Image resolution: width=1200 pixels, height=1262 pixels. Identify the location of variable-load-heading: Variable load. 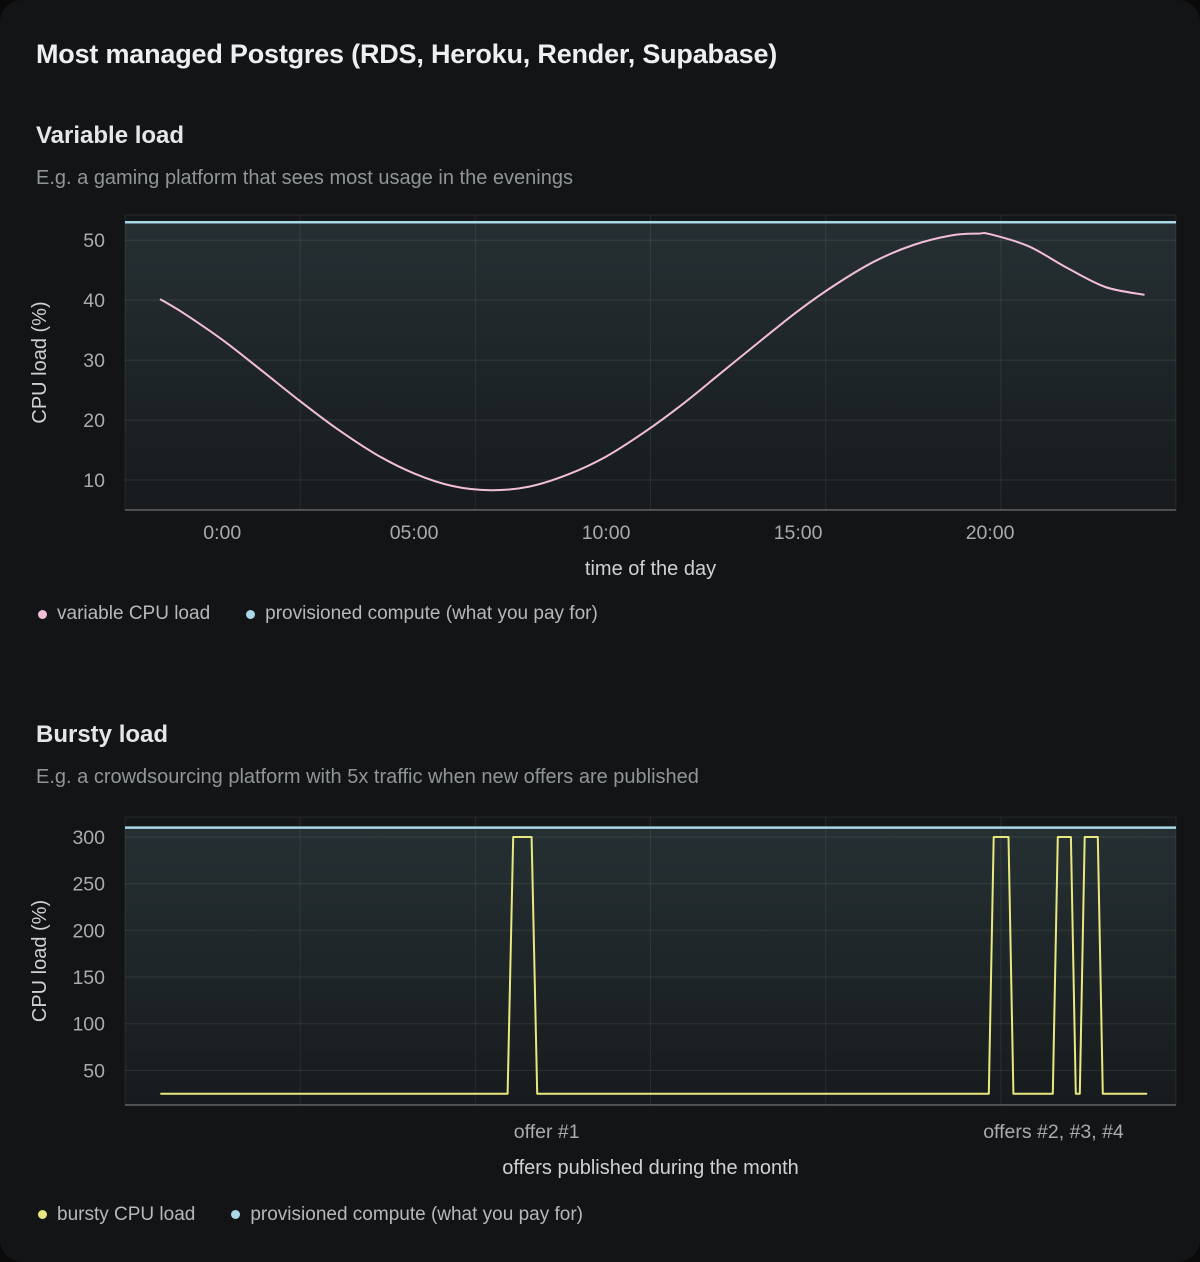
(110, 136).